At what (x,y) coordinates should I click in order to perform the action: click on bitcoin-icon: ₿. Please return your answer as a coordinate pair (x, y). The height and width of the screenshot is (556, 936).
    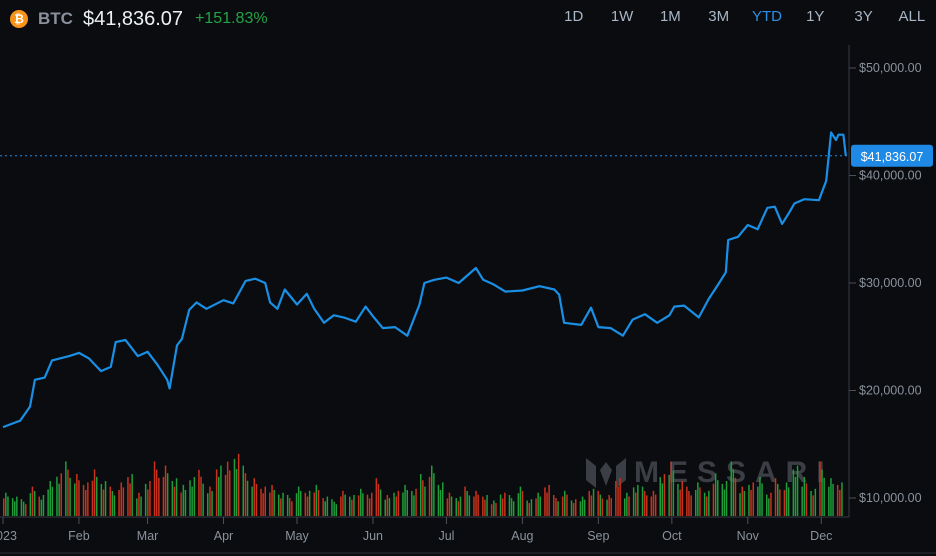
    Looking at the image, I should click on (19, 19).